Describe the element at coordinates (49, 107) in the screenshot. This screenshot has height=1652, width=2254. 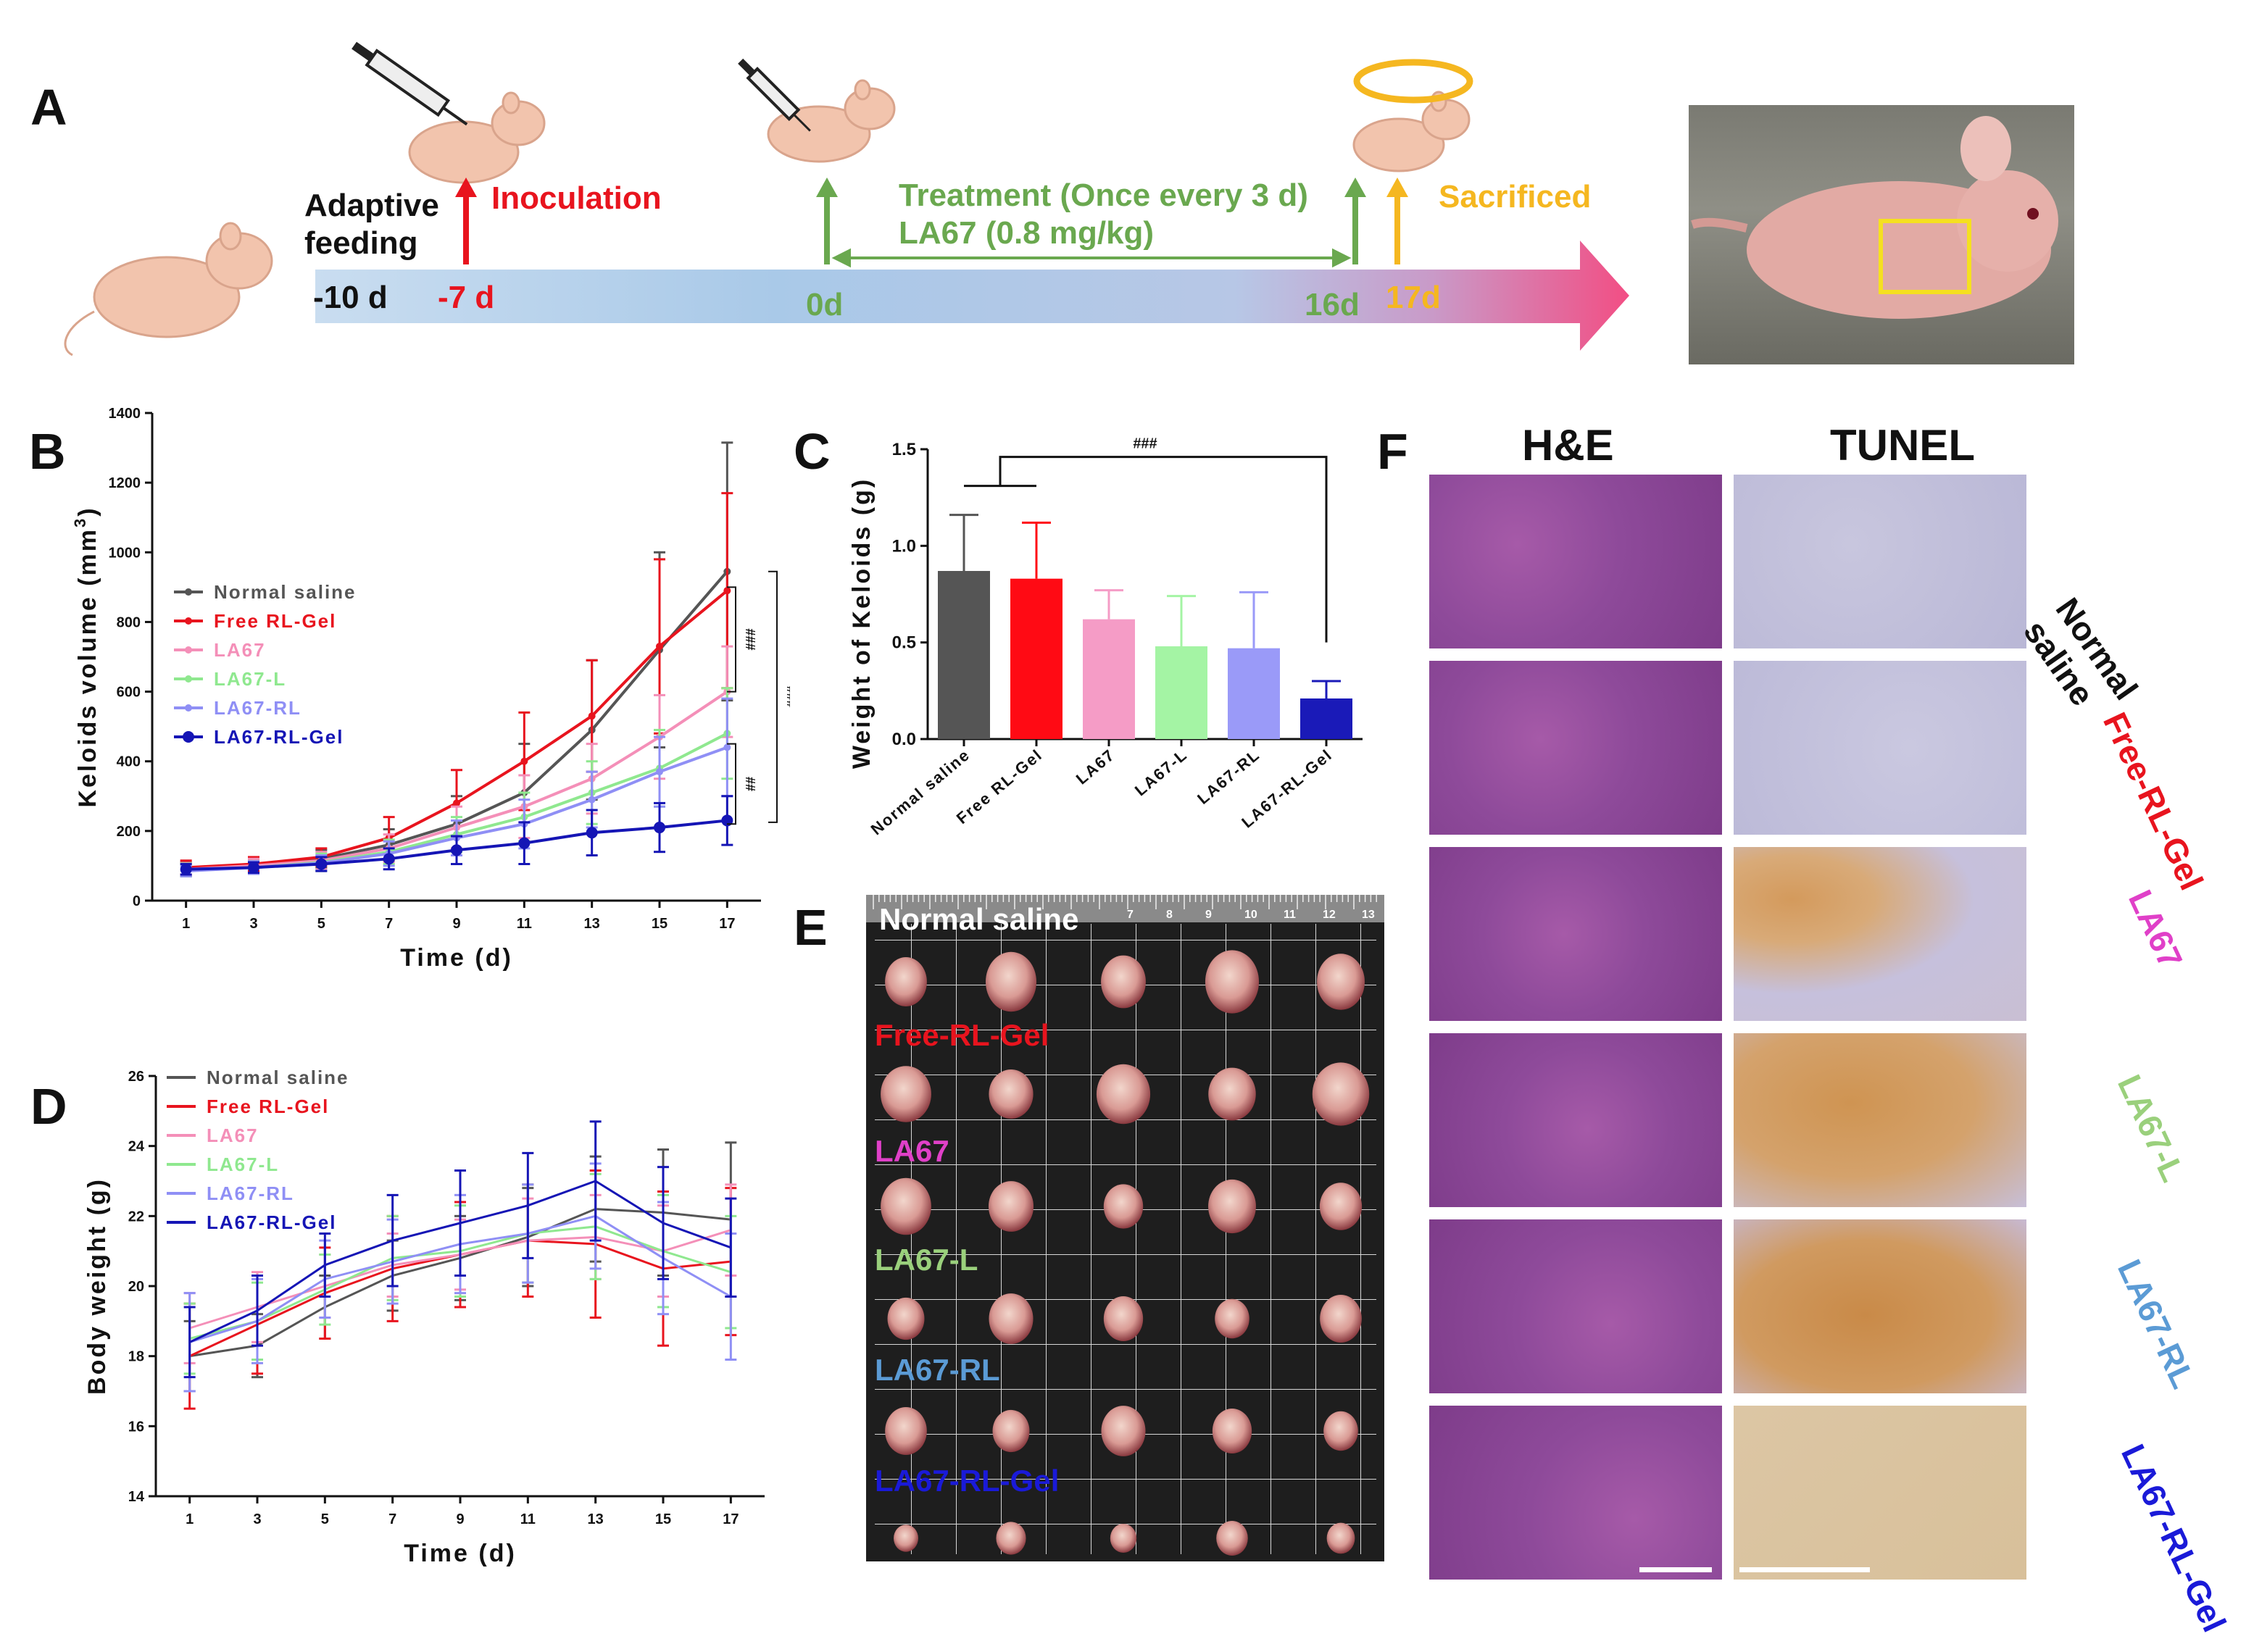
I see `panel-label-a: A` at that location.